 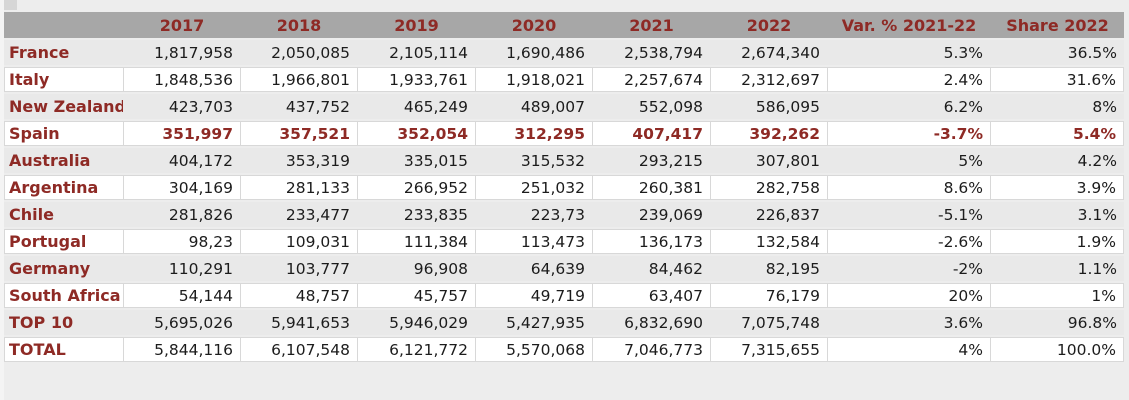 I want to click on column-header-row-label, so click(x=63, y=25).